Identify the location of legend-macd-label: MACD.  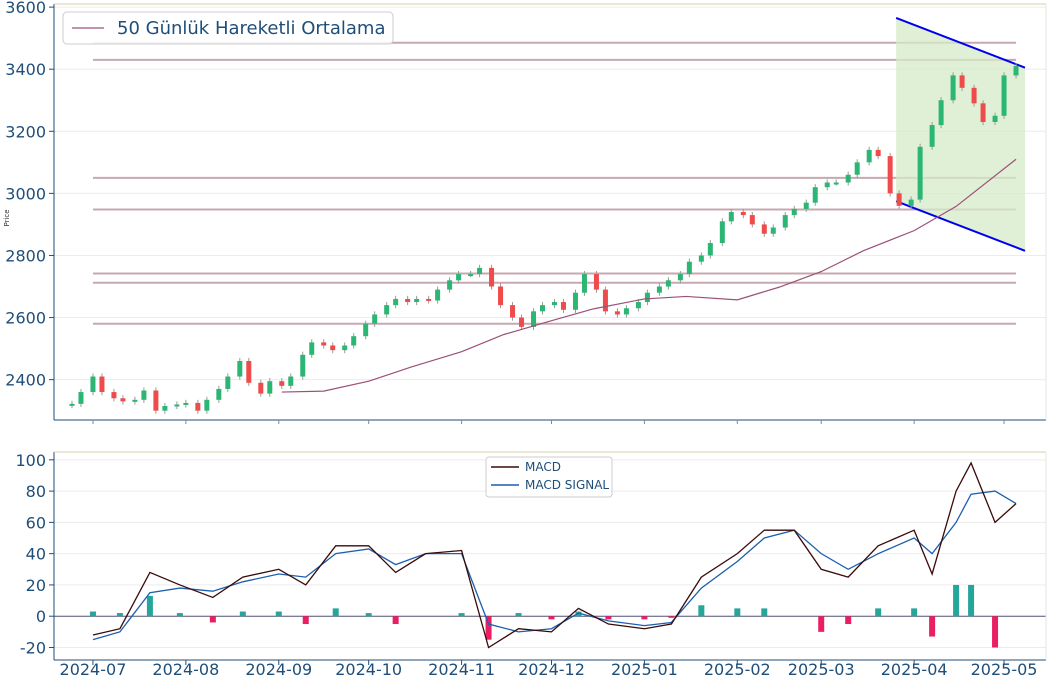
(543, 467).